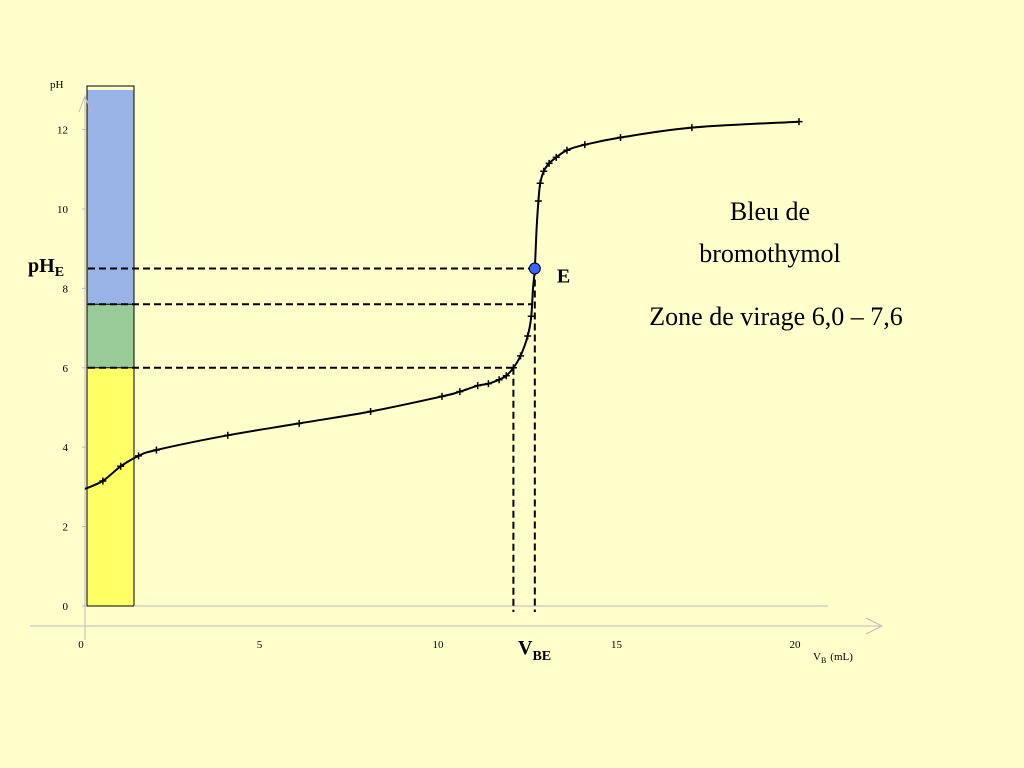  I want to click on indicator-name-line1: Bleu de, so click(770, 211).